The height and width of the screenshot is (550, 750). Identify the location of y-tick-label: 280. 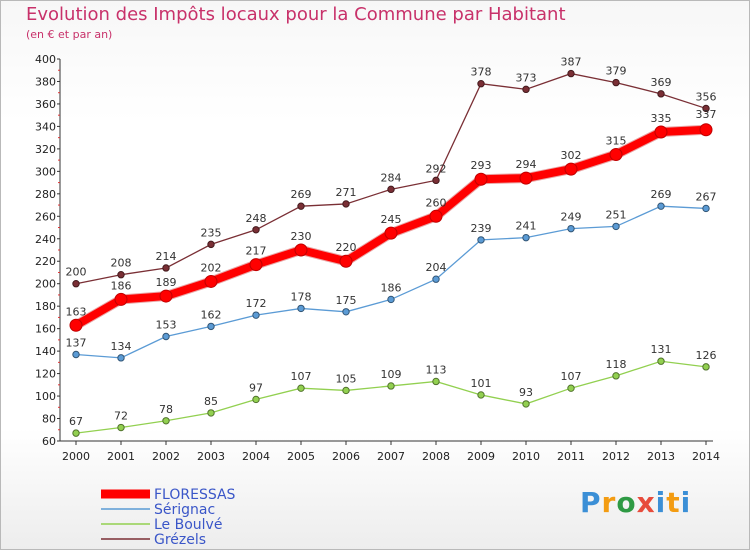
(45, 194).